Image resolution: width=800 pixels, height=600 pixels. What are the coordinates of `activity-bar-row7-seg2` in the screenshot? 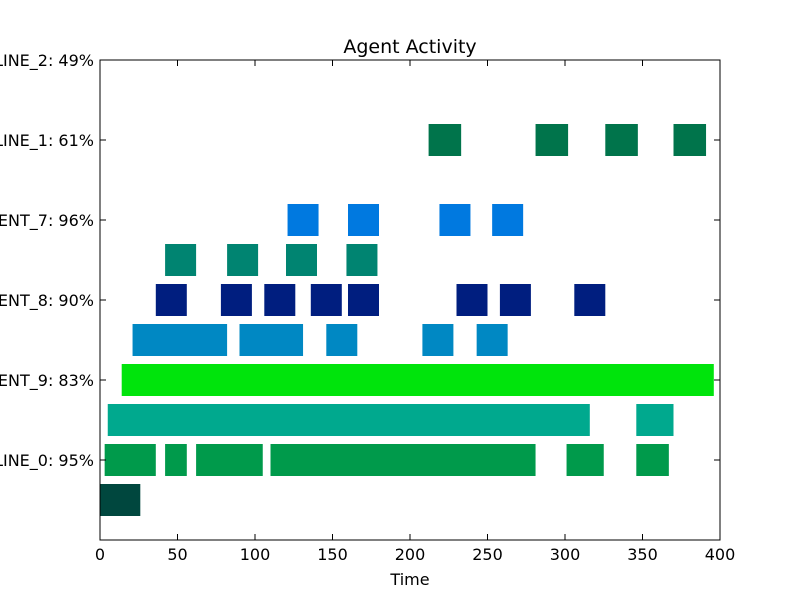 It's located at (455, 220).